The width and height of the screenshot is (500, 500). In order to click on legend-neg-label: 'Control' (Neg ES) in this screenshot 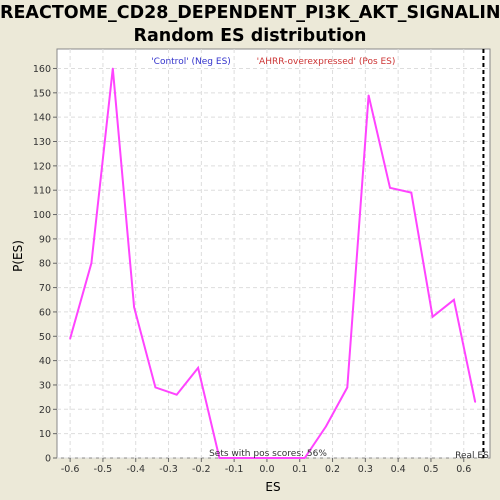, I will do `click(191, 62)`.